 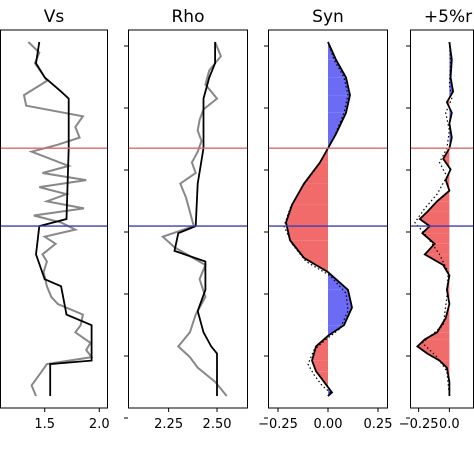 I want to click on x-tick-label: 0.00, so click(x=328, y=424).